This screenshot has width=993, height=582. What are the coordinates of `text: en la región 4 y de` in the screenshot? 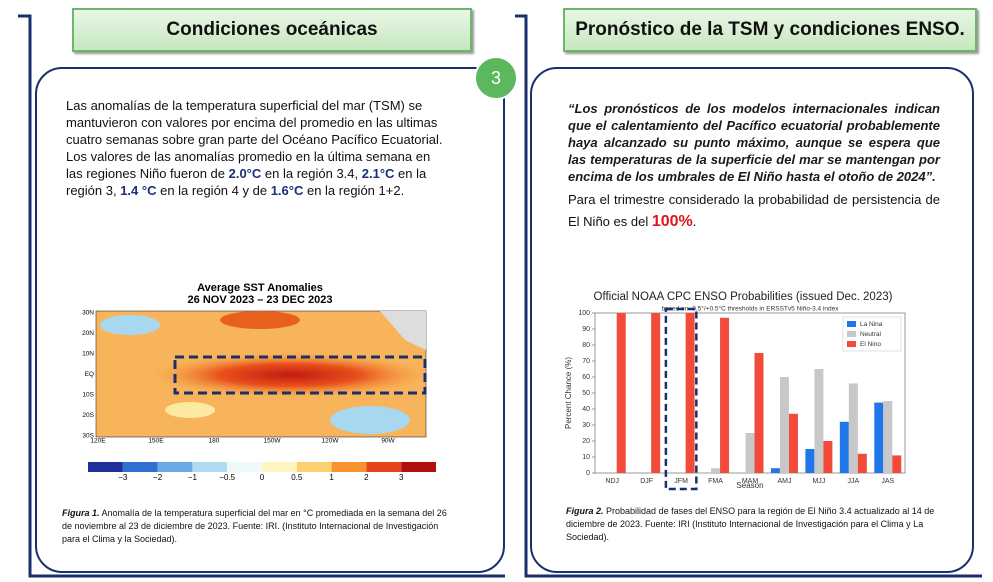 It's located at (213, 190).